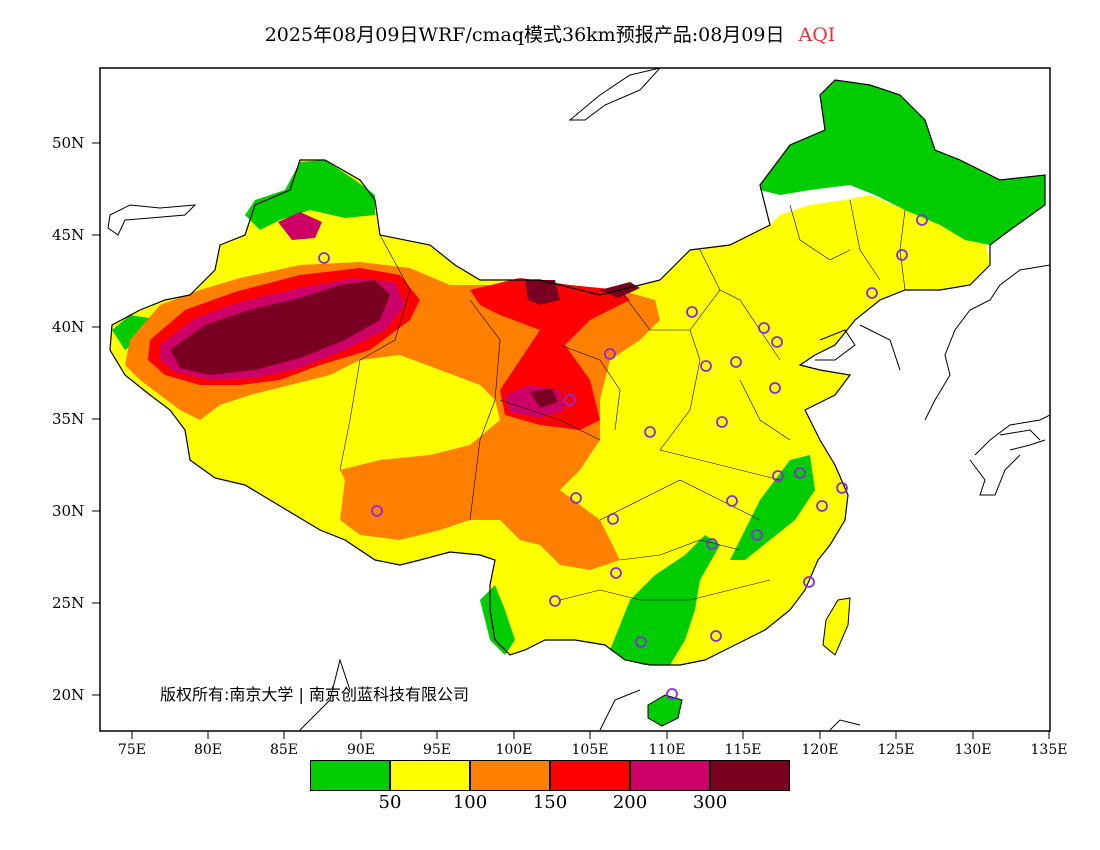 This screenshot has height=850, width=1100. I want to click on title-main: 2025年08月09日WRF/cmaq模式36km预报产品:08月09日, so click(524, 35).